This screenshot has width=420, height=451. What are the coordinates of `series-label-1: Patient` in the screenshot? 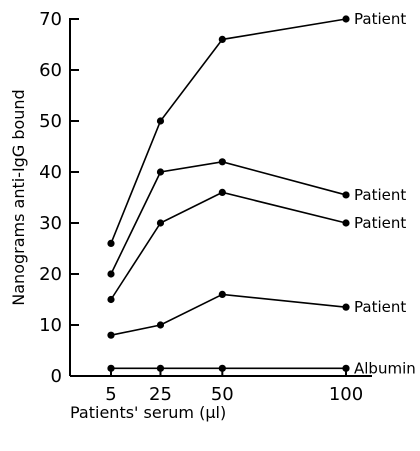 It's located at (380, 19).